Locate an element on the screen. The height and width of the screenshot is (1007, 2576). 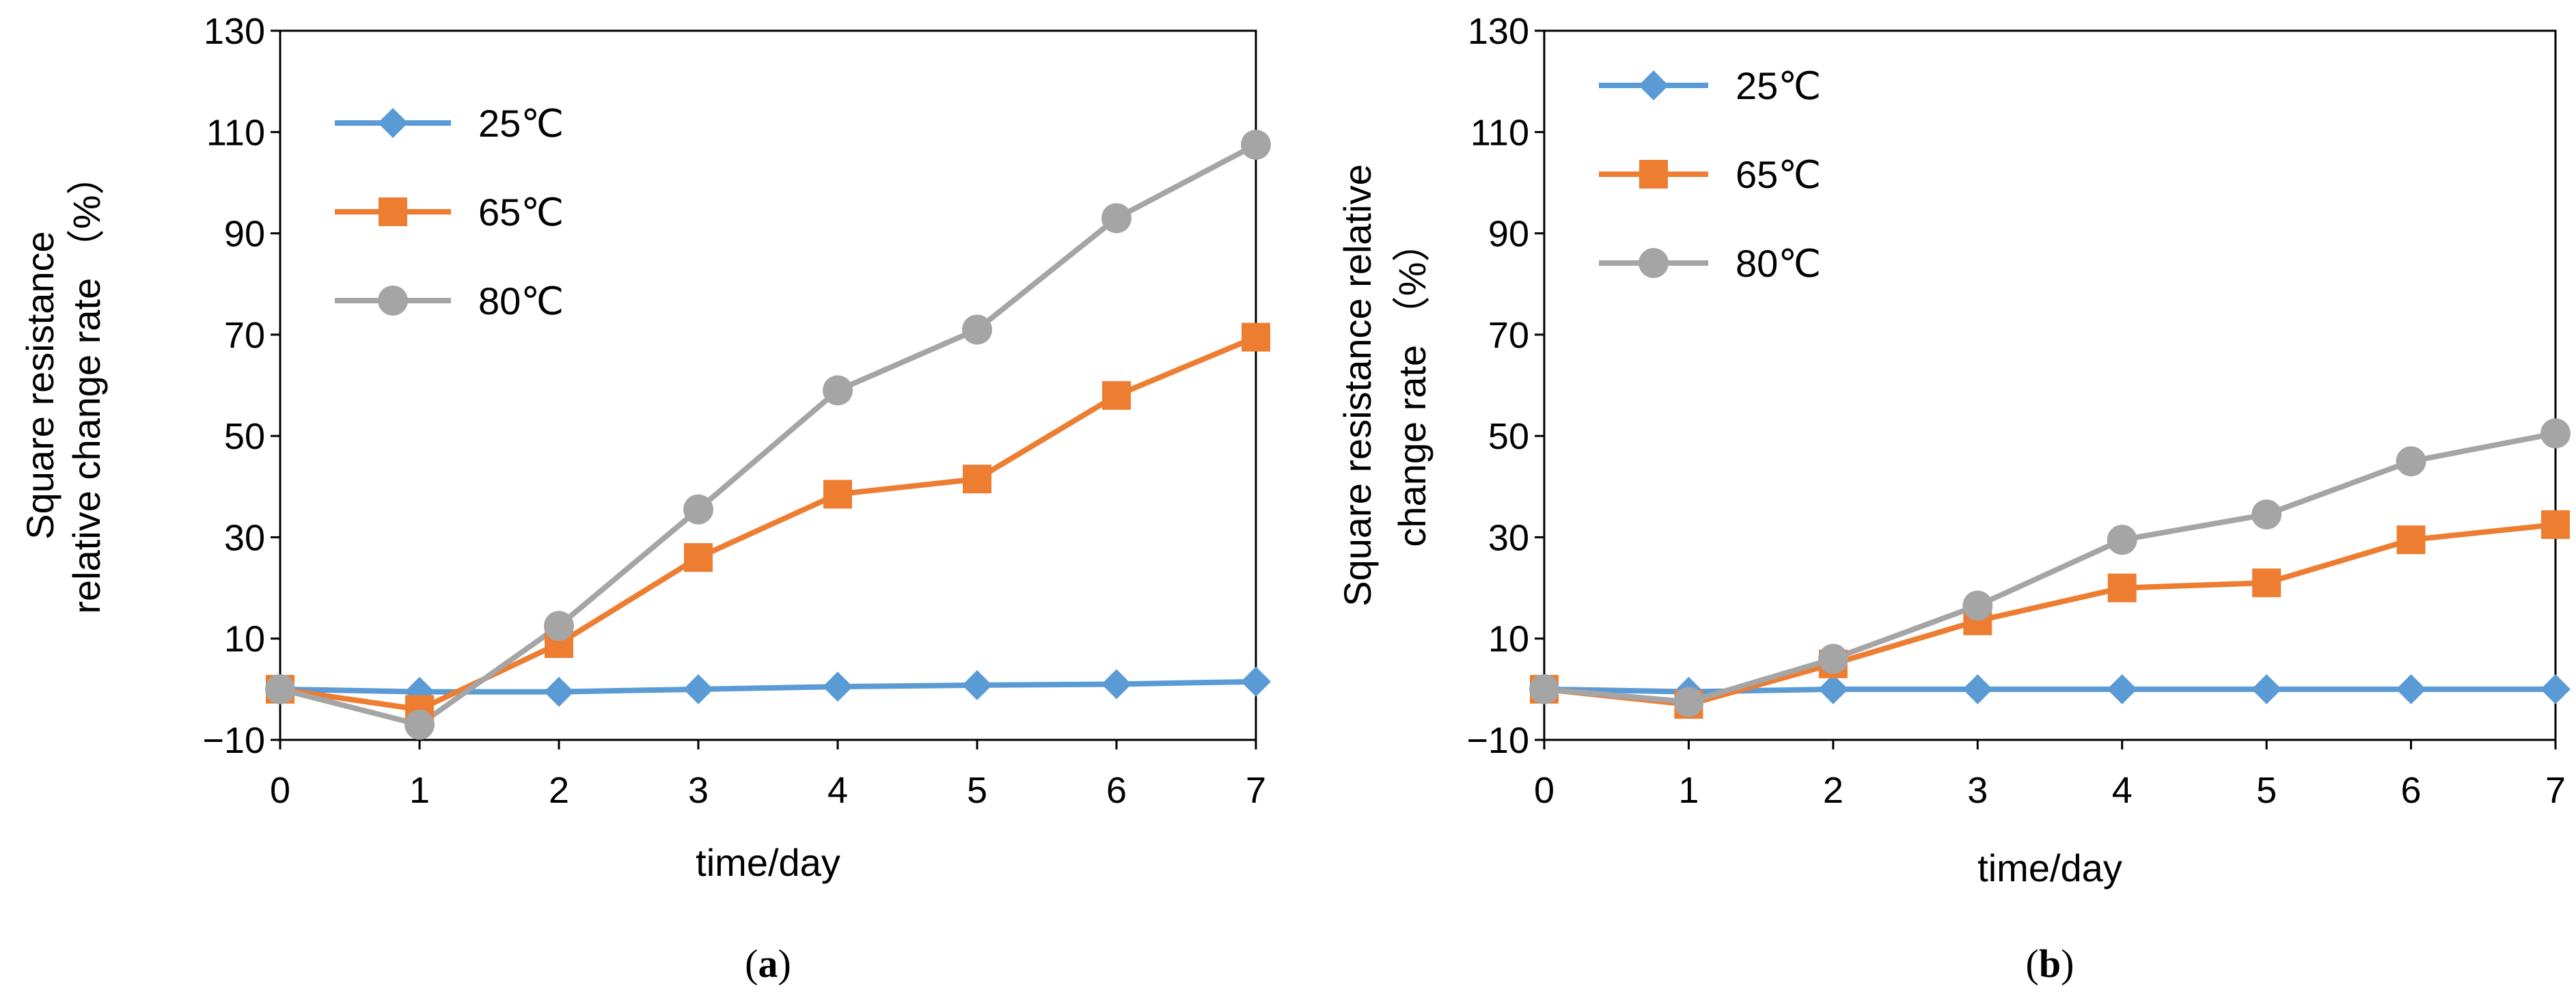
y-axis-title-line2: change rate （%） is located at coordinates (1412, 385).